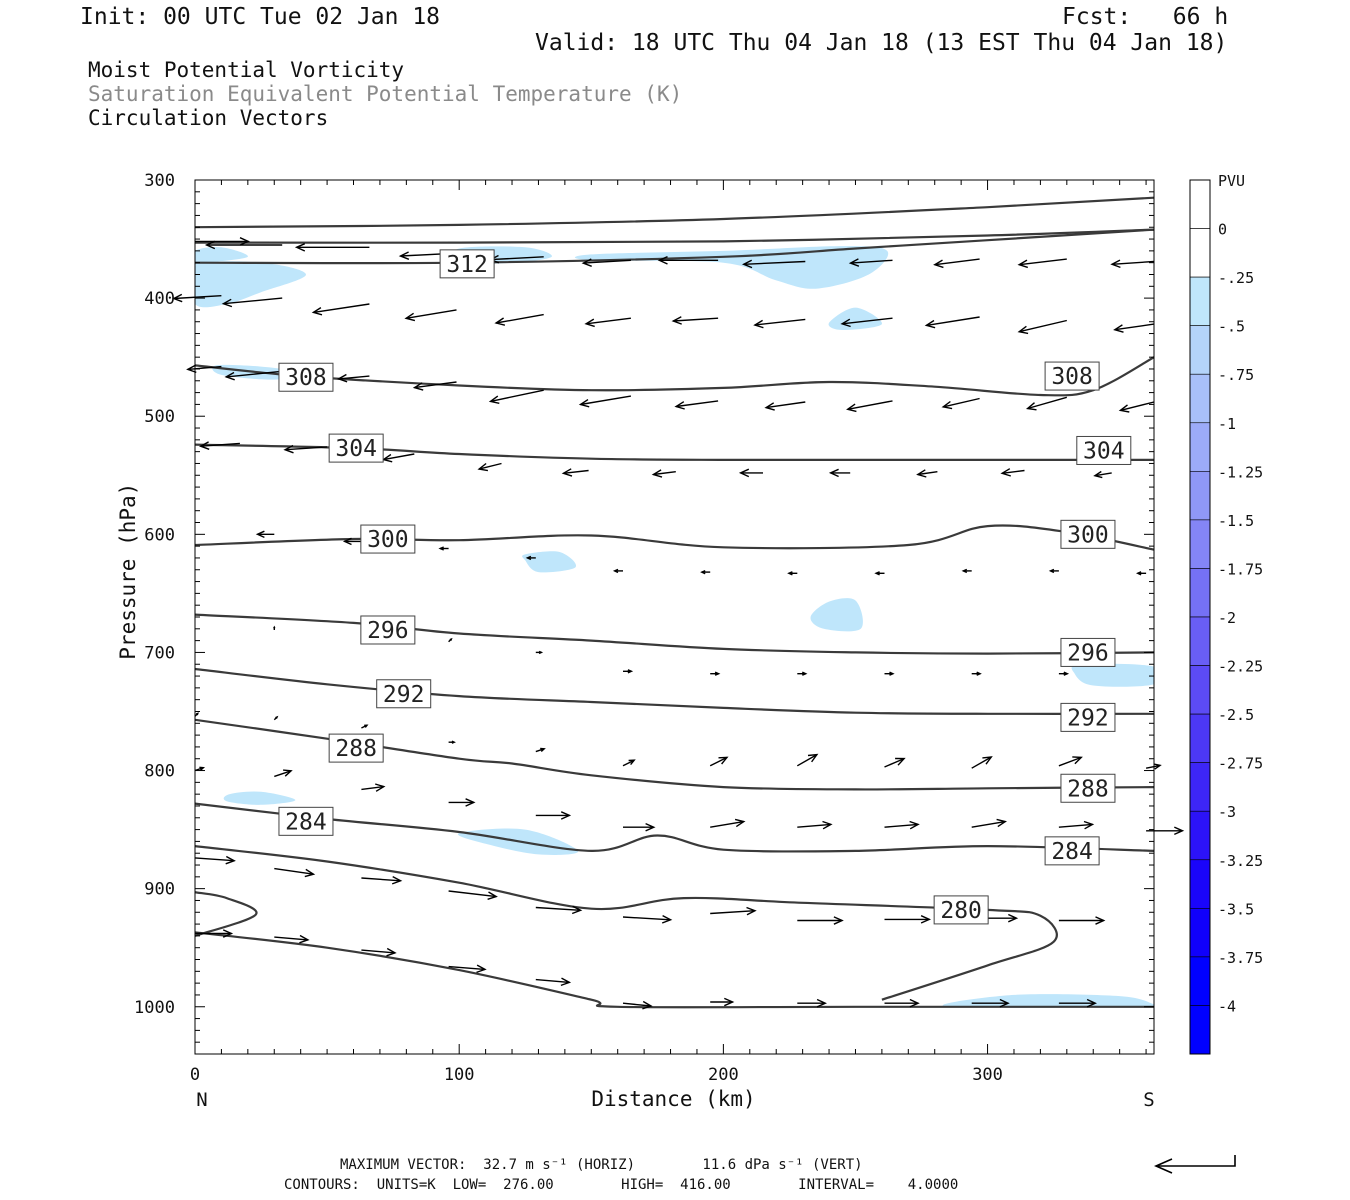 Image resolution: width=1350 pixels, height=1200 pixels. What do you see at coordinates (1240, 472) in the screenshot?
I see `colorbar-tick-label: -1.25` at bounding box center [1240, 472].